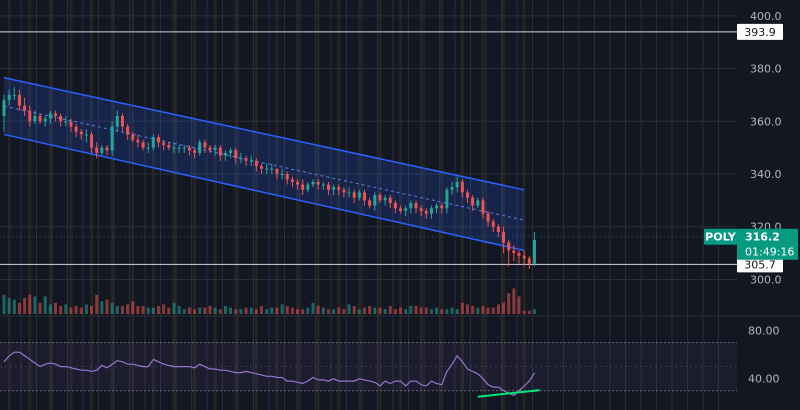 The image size is (800, 410). I want to click on rsi-line, so click(269, 374).